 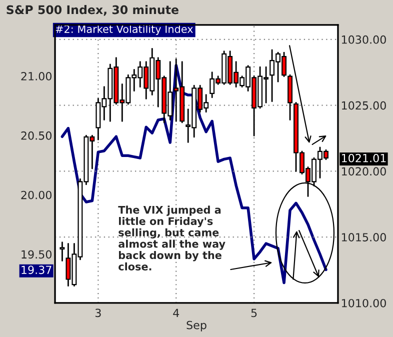 What do you see at coordinates (172, 238) in the screenshot?
I see `annotation: The VIX jumped a little on Friday's selling, but came almost all the way back down by the close.` at bounding box center [172, 238].